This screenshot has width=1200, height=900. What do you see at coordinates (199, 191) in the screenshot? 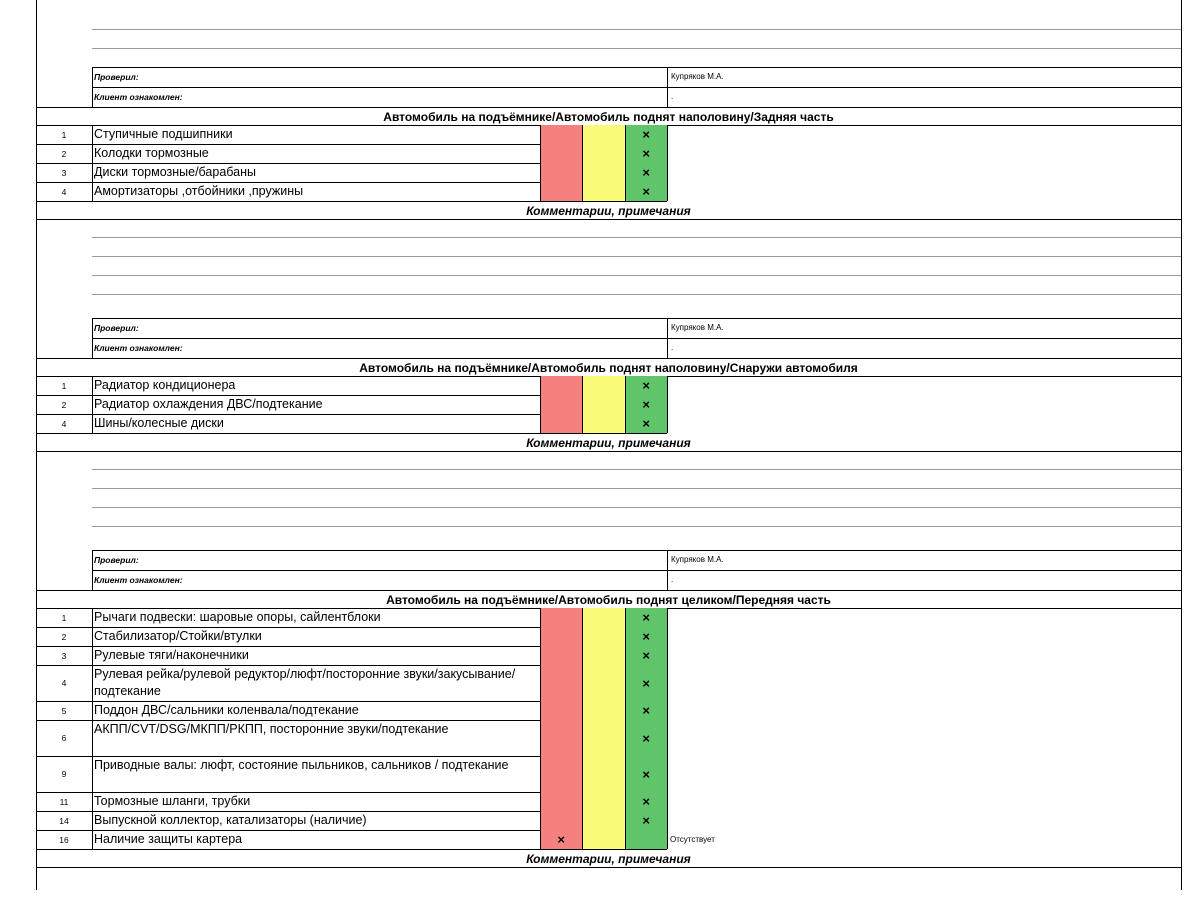
I see `item-description: Амортизаторы ,отбойники ,пружины` at bounding box center [199, 191].